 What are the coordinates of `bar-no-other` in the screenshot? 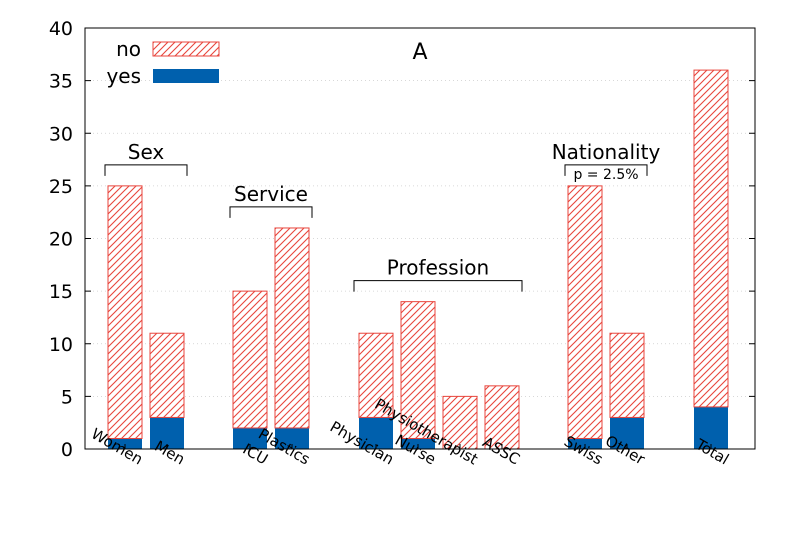 It's located at (627, 375).